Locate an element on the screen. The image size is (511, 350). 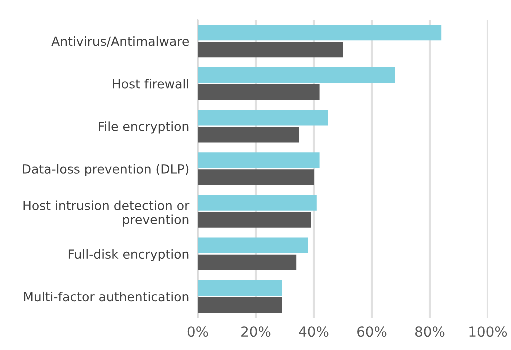
x-tick-label: 60% is located at coordinates (372, 332).